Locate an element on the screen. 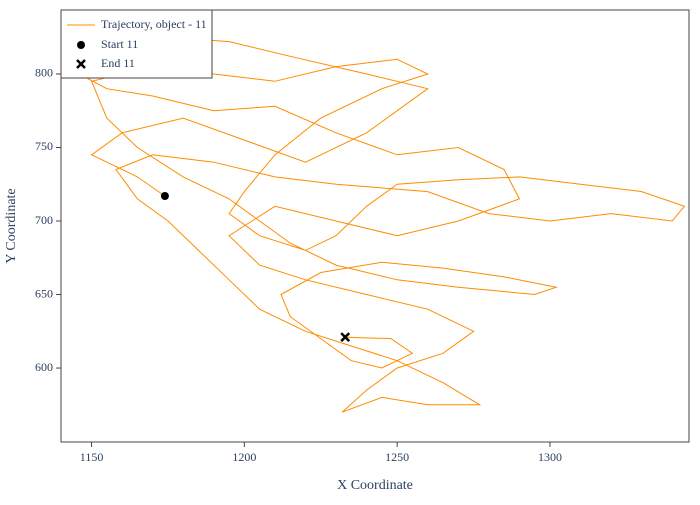 This screenshot has height=505, width=700. legend: Trajectory, object - 11 Start 11 End 11 is located at coordinates (136, 44).